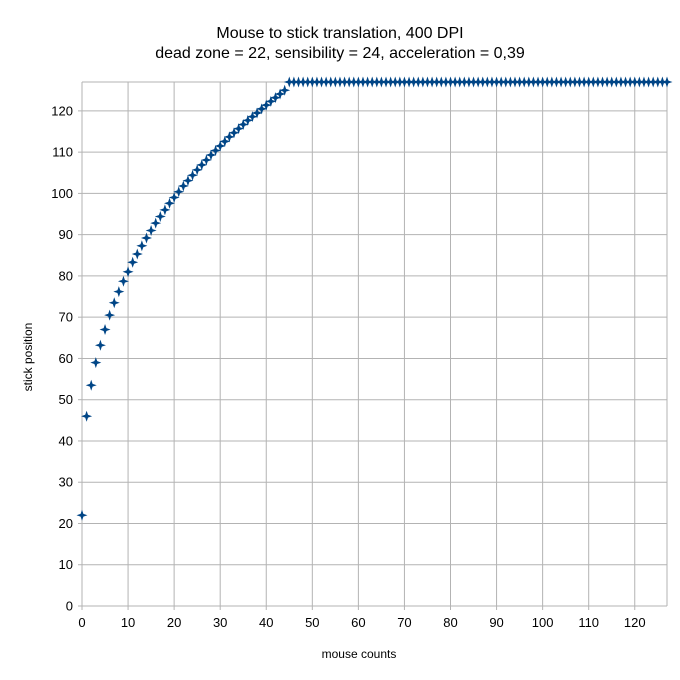 The width and height of the screenshot is (680, 680). I want to click on y-tick-label: 110, so click(62, 152).